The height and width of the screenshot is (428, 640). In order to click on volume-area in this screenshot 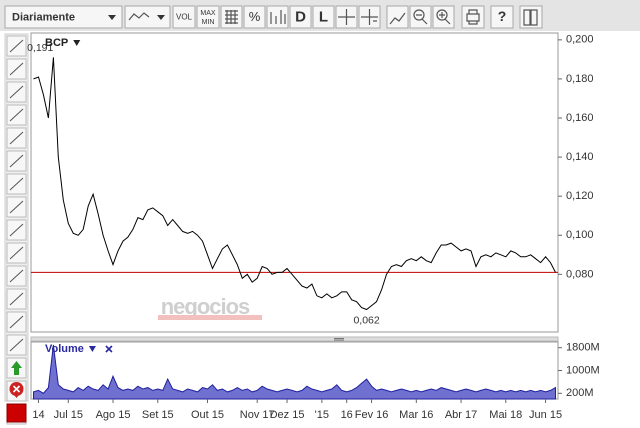, I will do `click(294, 372)`.